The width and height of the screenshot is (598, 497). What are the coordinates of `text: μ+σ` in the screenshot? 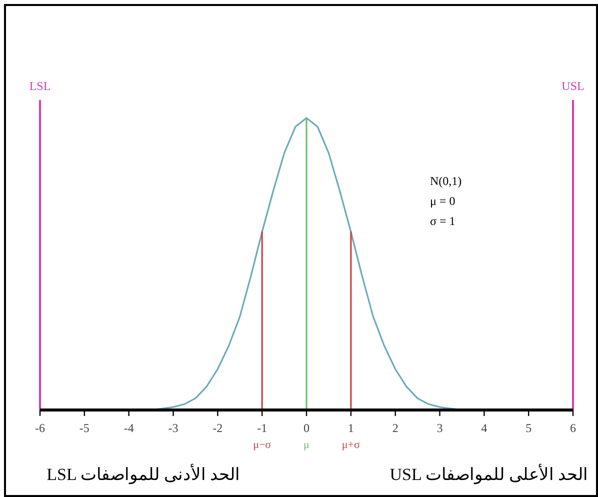 It's located at (351, 445).